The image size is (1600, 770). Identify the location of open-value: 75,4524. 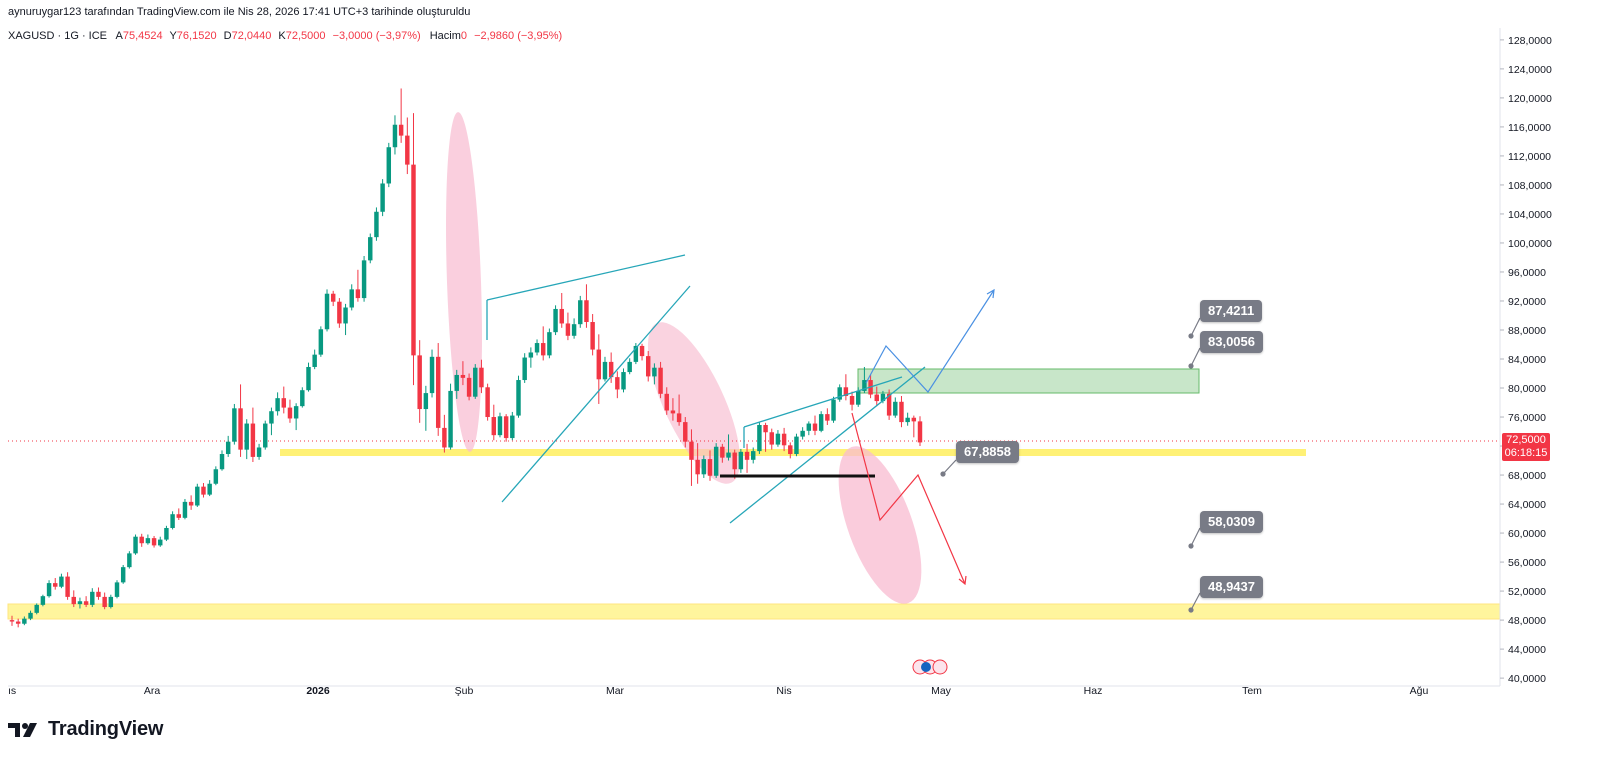
(142, 36).